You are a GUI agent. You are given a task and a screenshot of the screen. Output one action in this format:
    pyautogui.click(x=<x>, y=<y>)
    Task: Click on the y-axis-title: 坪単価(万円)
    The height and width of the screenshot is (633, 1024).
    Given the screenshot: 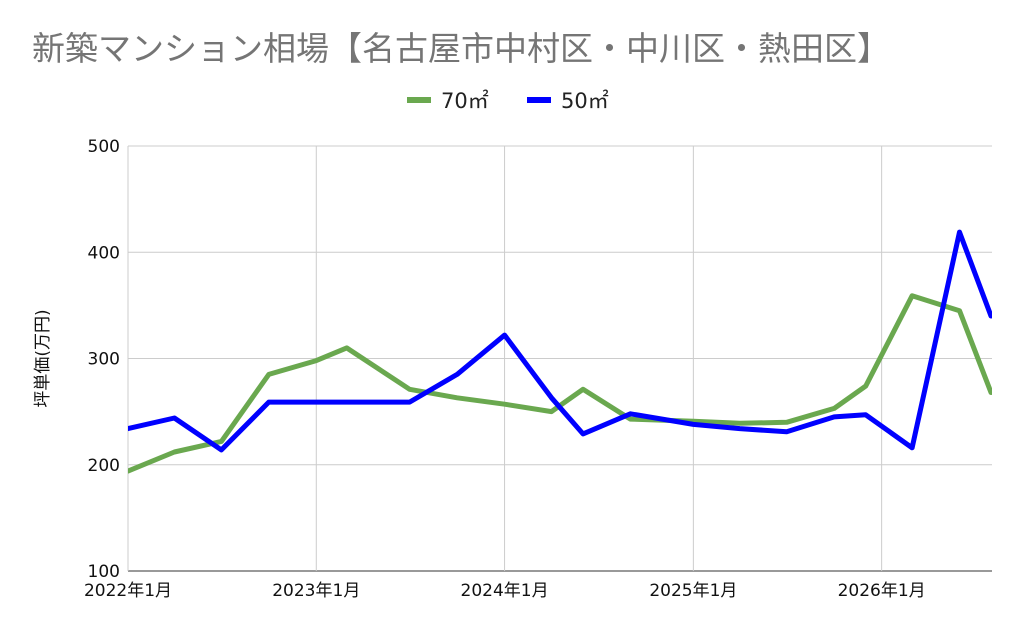 What is the action you would take?
    pyautogui.click(x=43, y=358)
    